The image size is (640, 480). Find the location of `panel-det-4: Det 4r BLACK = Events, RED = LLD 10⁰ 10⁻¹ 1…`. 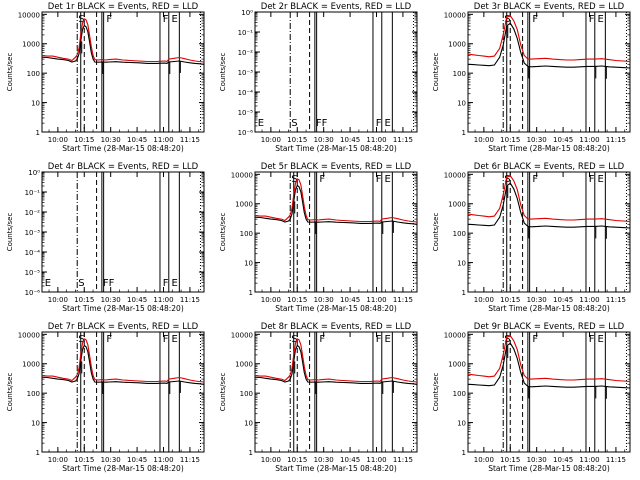

panel-det-4: Det 4r BLACK = Events, RED = LLD 10⁰ 10⁻¹ 1… is located at coordinates (105, 237).